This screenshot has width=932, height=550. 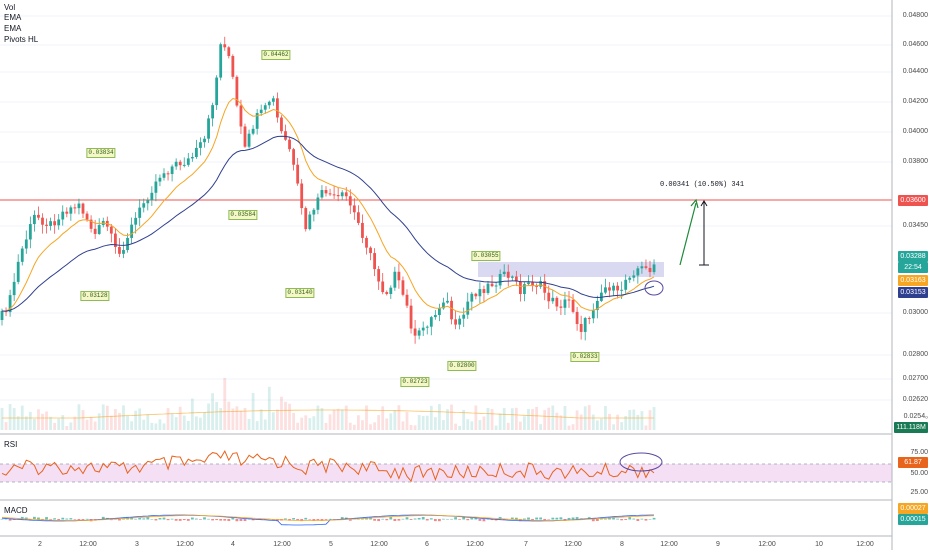 I want to click on macd-panel, so click(x=328, y=520).